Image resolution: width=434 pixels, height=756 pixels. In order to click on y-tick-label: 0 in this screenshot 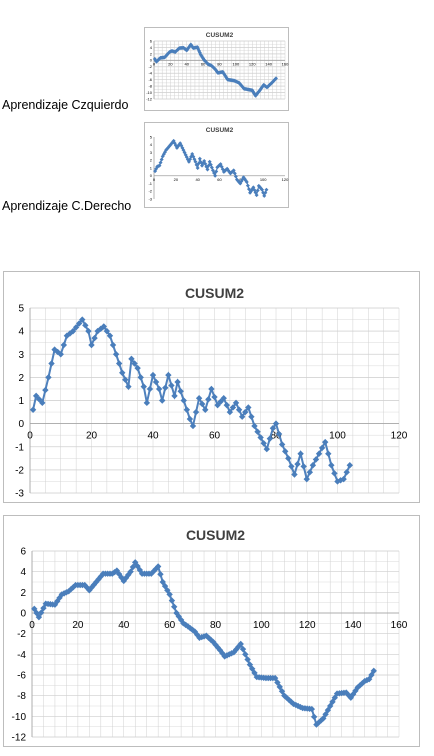, I will do `click(151, 60)`.